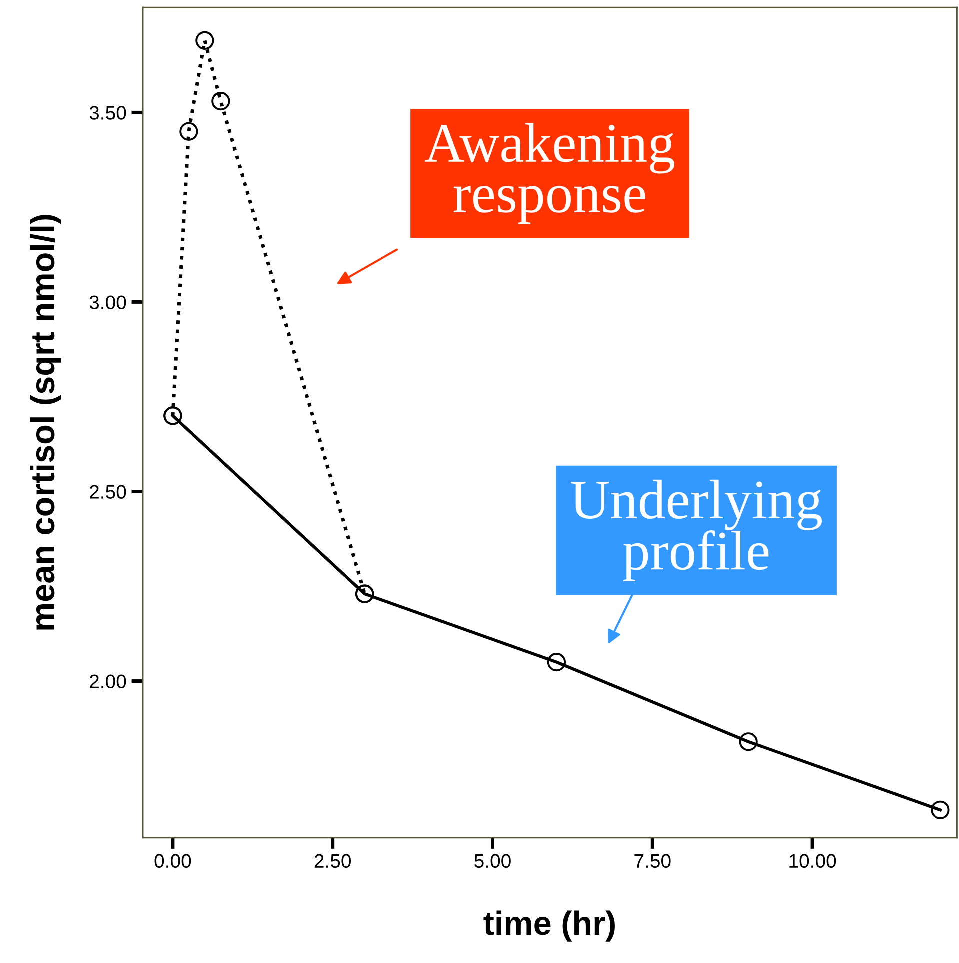 The width and height of the screenshot is (959, 963). What do you see at coordinates (108, 681) in the screenshot?
I see `y-tick-label: 2.00` at bounding box center [108, 681].